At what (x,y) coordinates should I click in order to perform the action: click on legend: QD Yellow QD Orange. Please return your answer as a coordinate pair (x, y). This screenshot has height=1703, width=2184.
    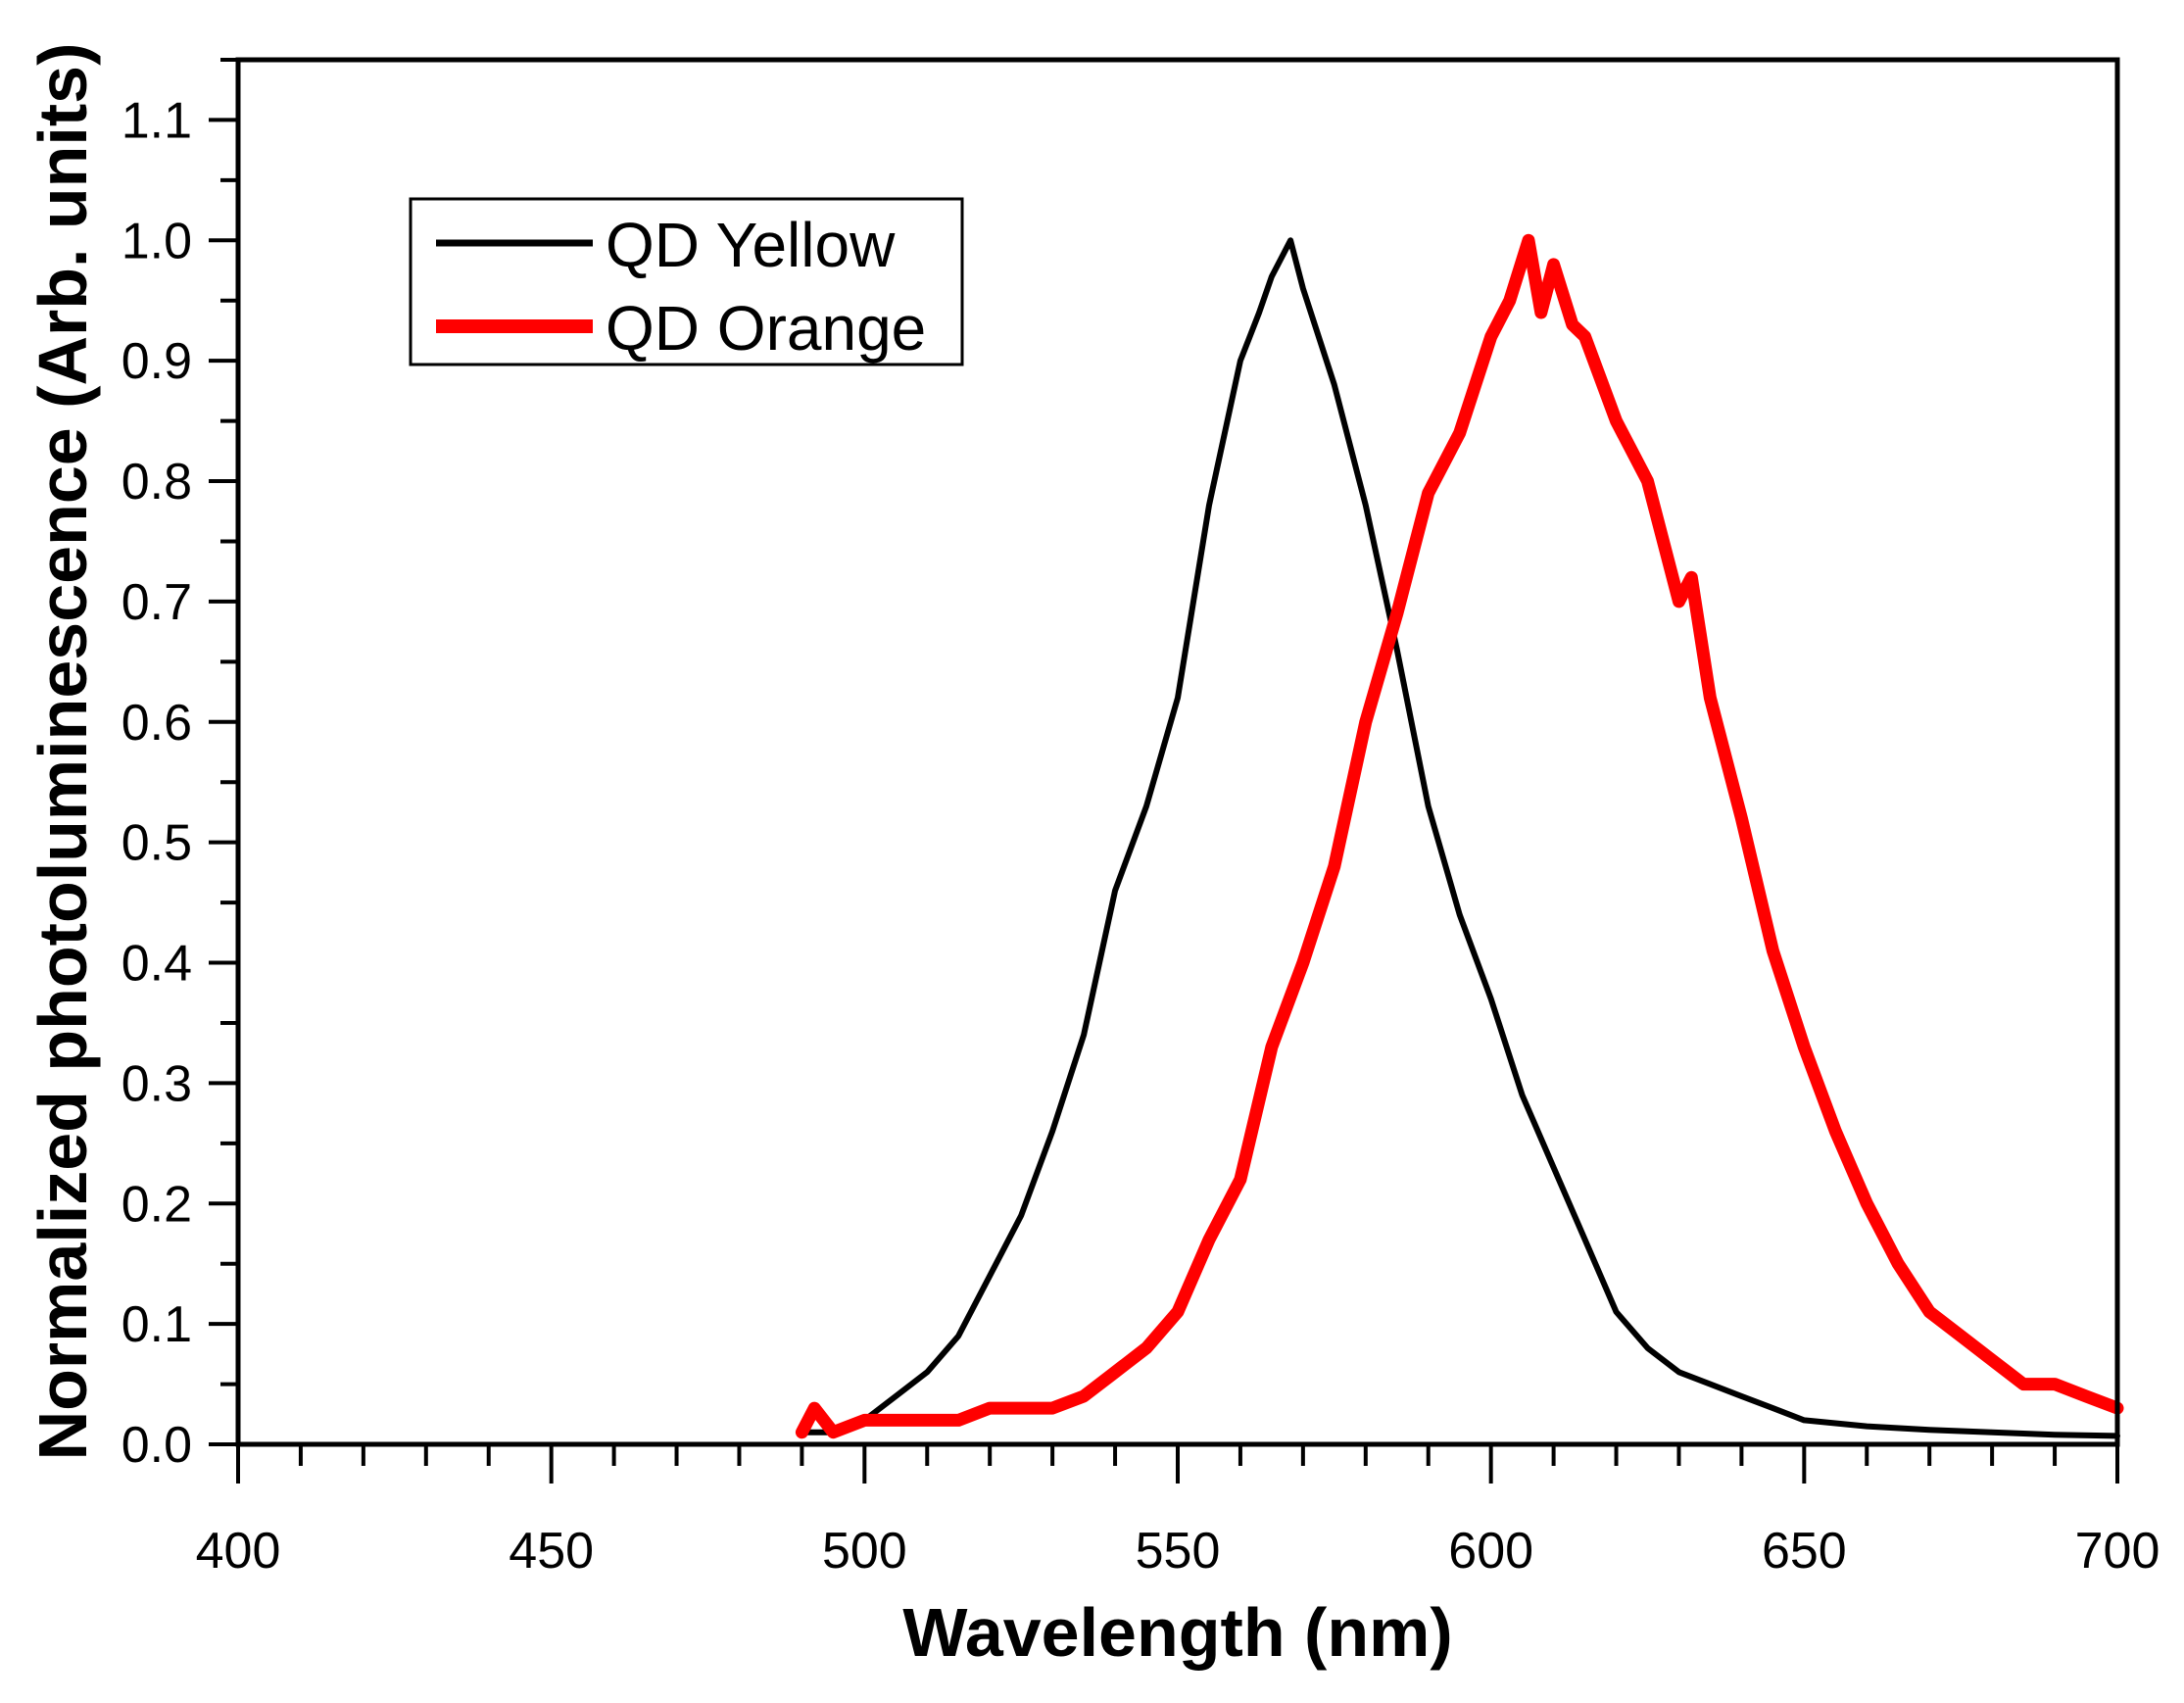
    Looking at the image, I should click on (686, 281).